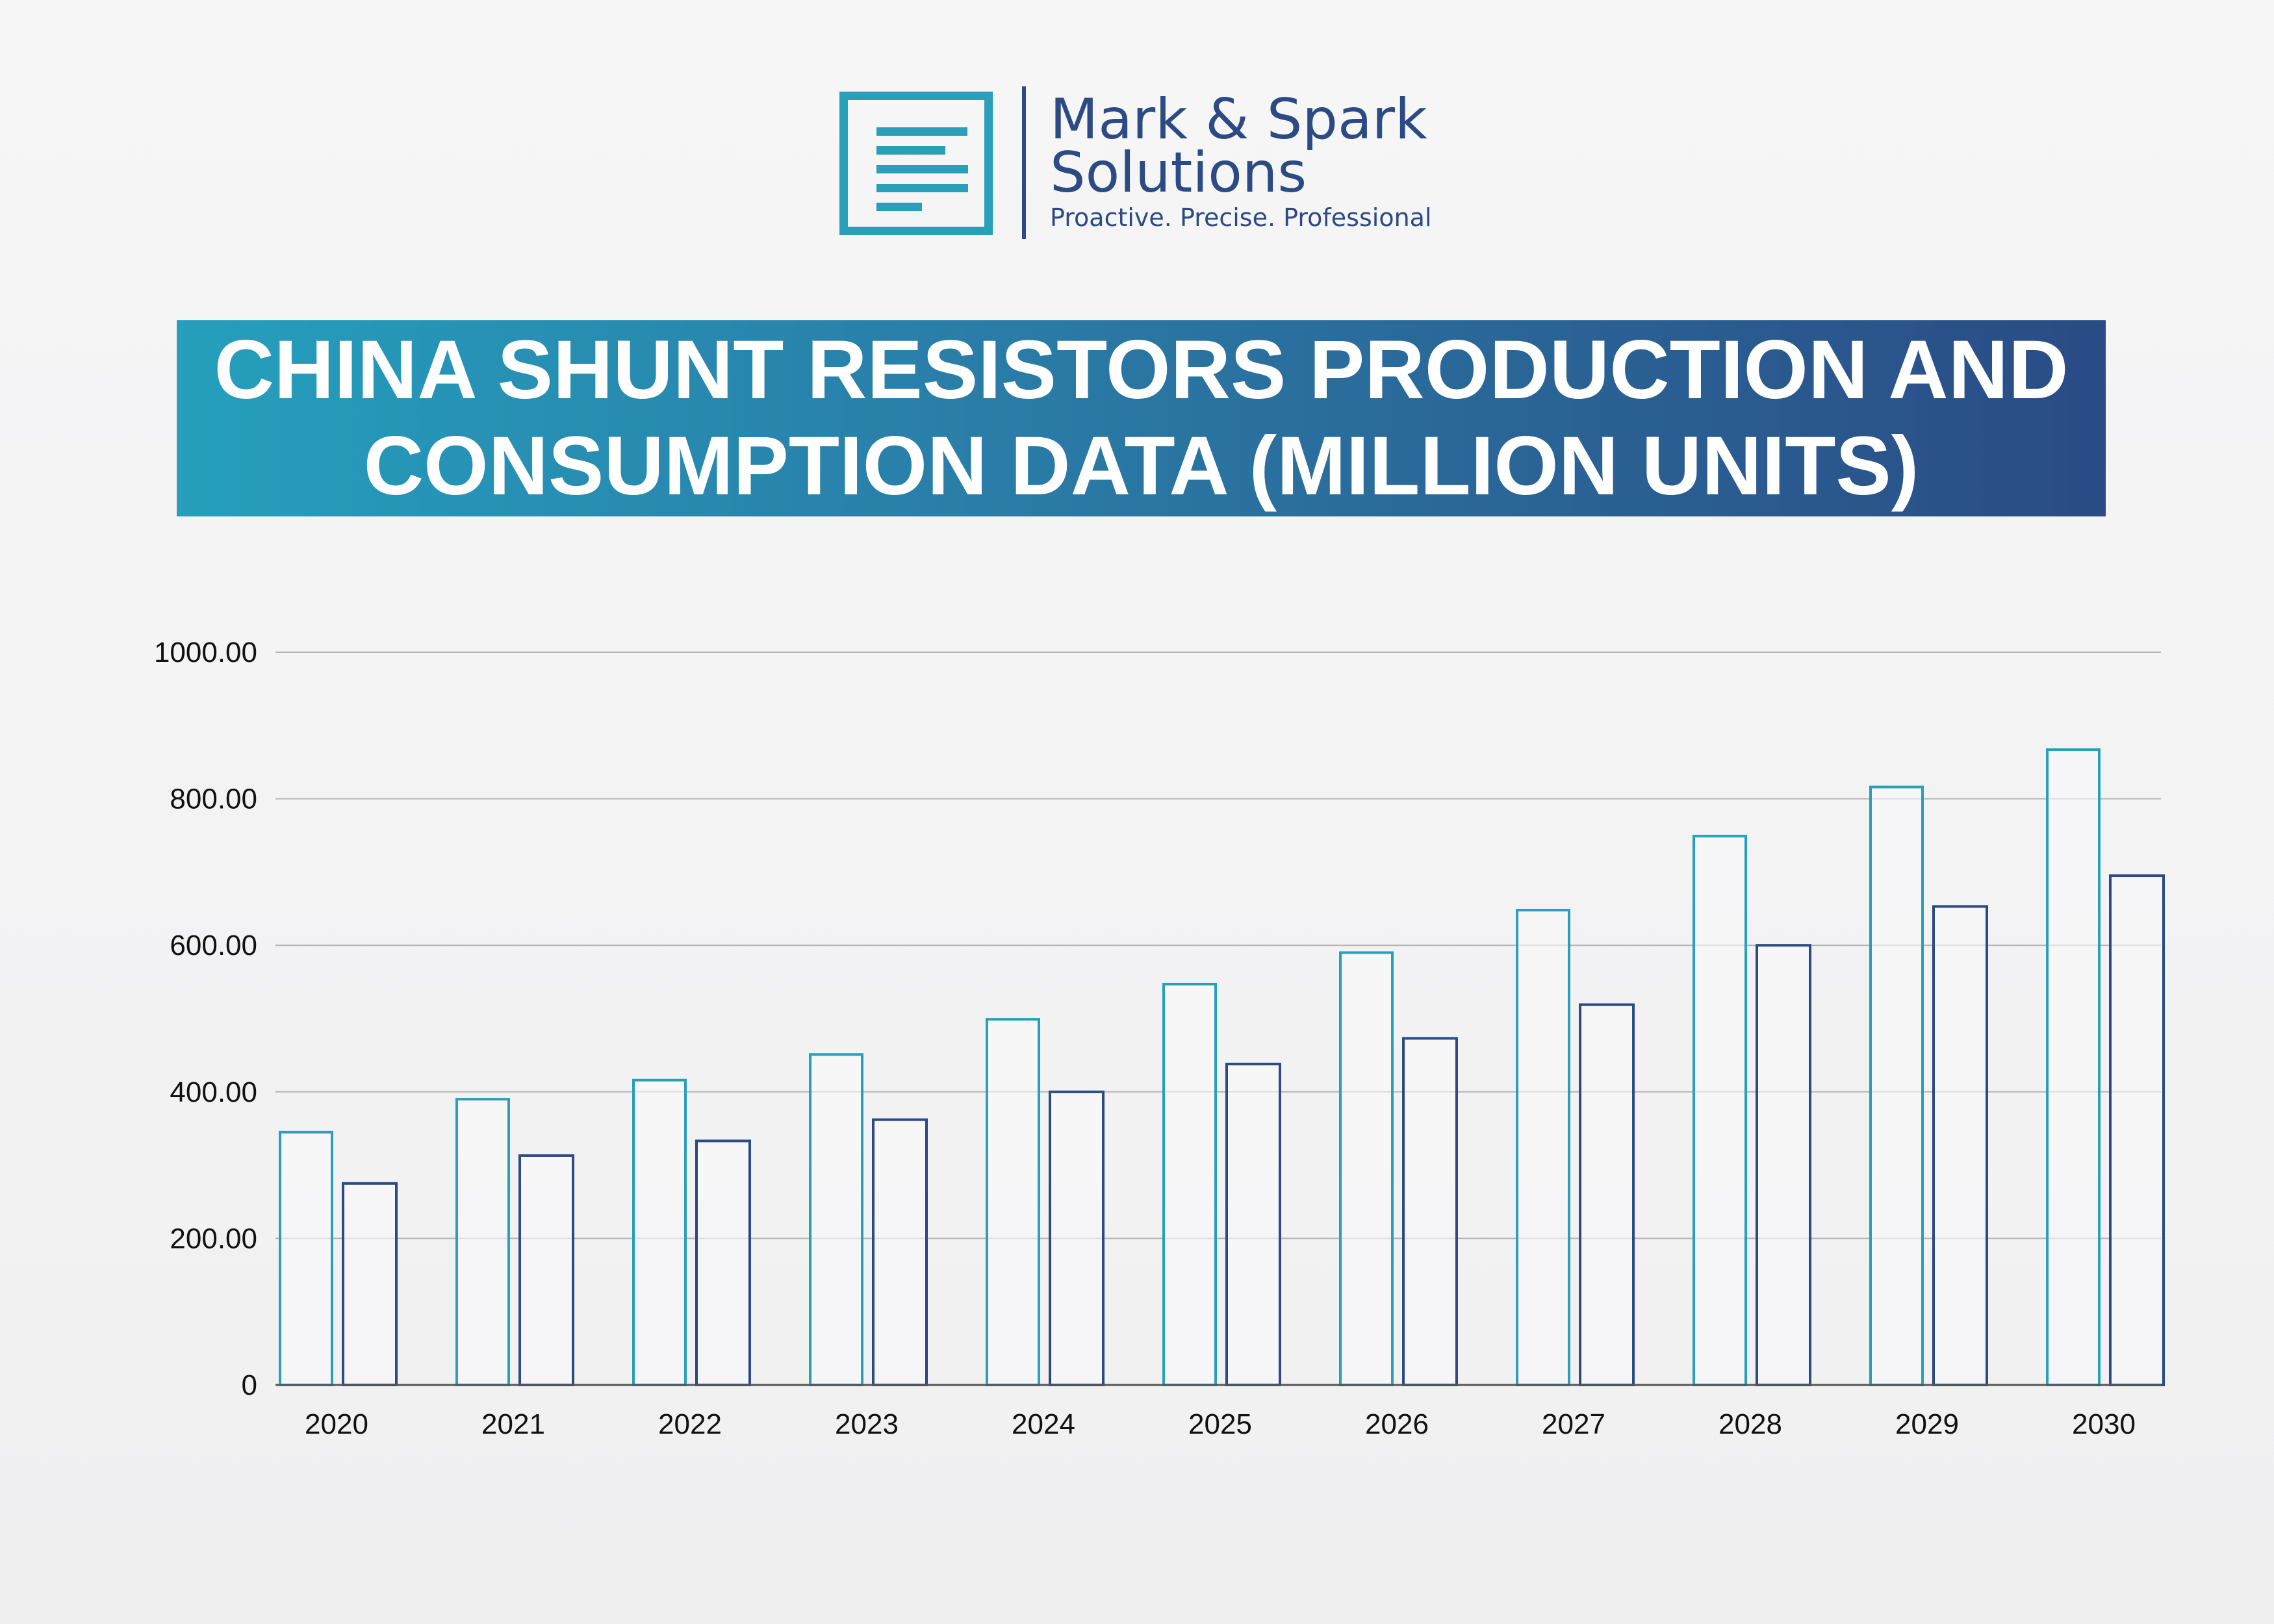 The height and width of the screenshot is (1624, 2274). What do you see at coordinates (1178, 172) in the screenshot?
I see `brand-name-line2: Solutions` at bounding box center [1178, 172].